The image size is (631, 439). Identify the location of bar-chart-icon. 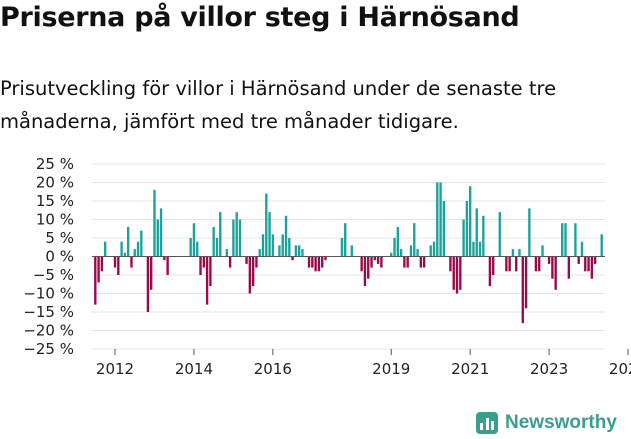
(487, 423).